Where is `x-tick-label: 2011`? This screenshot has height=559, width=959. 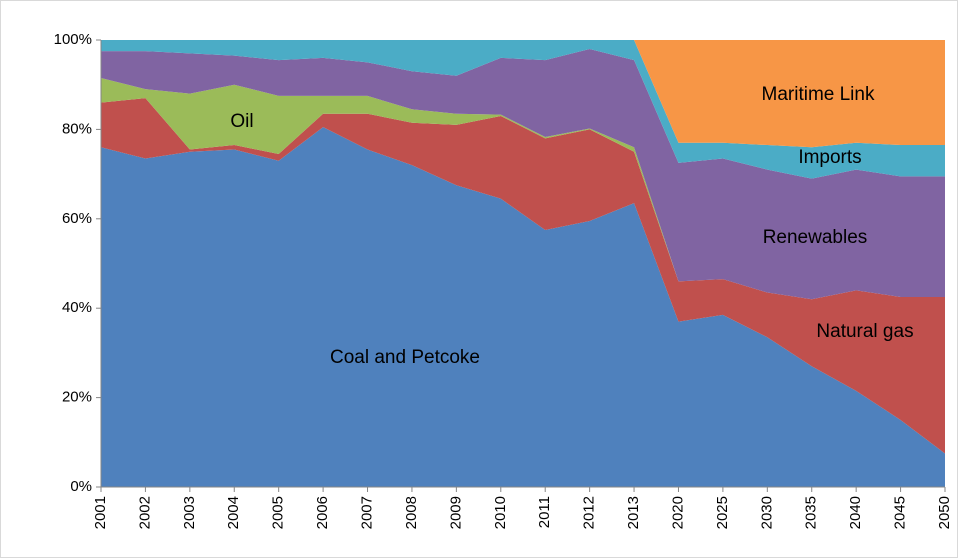 x-tick-label: 2011 is located at coordinates (544, 512).